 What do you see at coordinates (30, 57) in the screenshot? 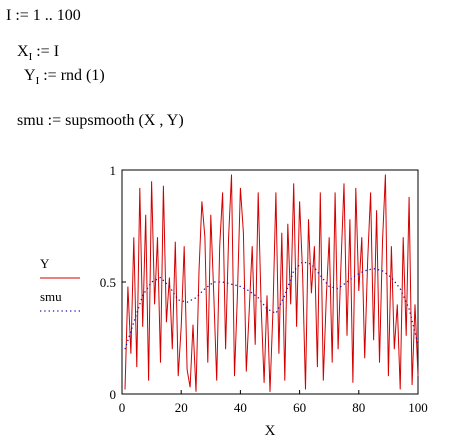
I see `eq2-subscript: I` at bounding box center [30, 57].